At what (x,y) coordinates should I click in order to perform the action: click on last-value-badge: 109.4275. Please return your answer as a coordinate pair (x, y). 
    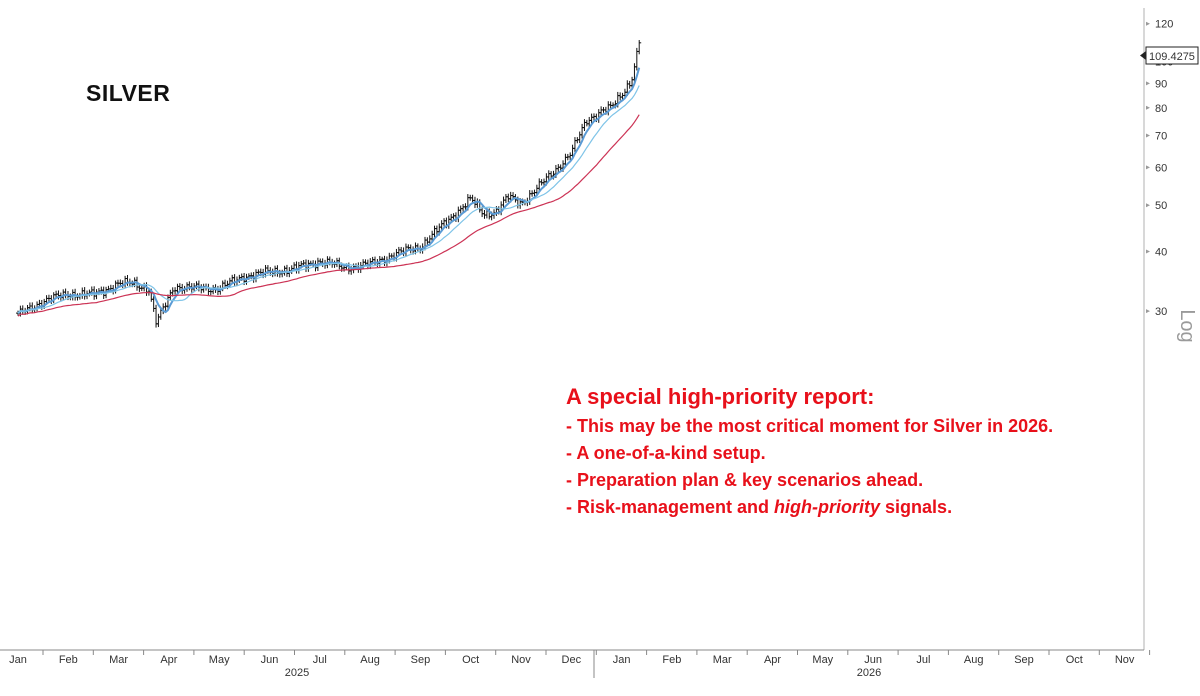
    Looking at the image, I should click on (1169, 55).